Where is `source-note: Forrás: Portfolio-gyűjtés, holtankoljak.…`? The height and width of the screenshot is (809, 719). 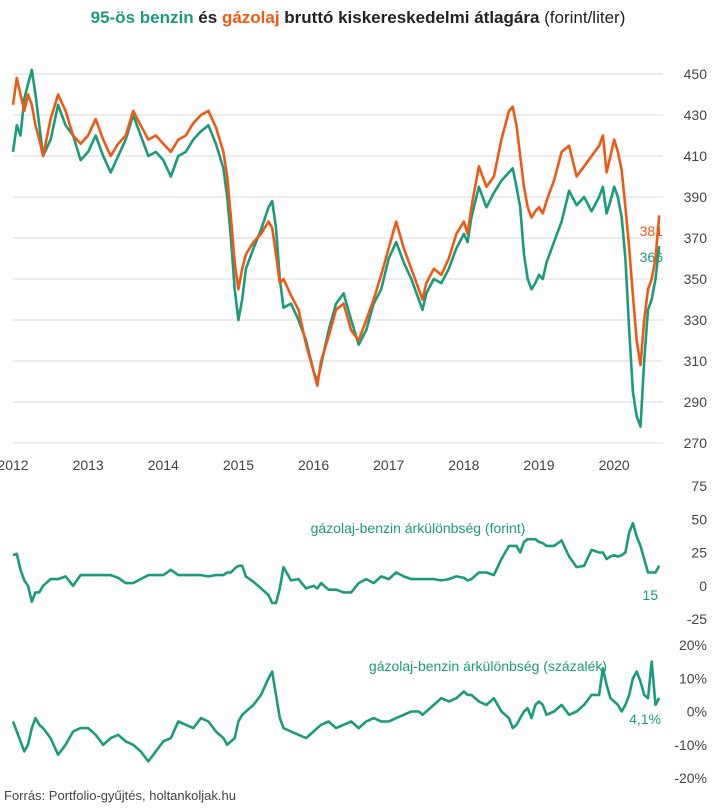
source-note: Forrás: Portfolio-gyűjtés, holtankoljak.… is located at coordinates (120, 795).